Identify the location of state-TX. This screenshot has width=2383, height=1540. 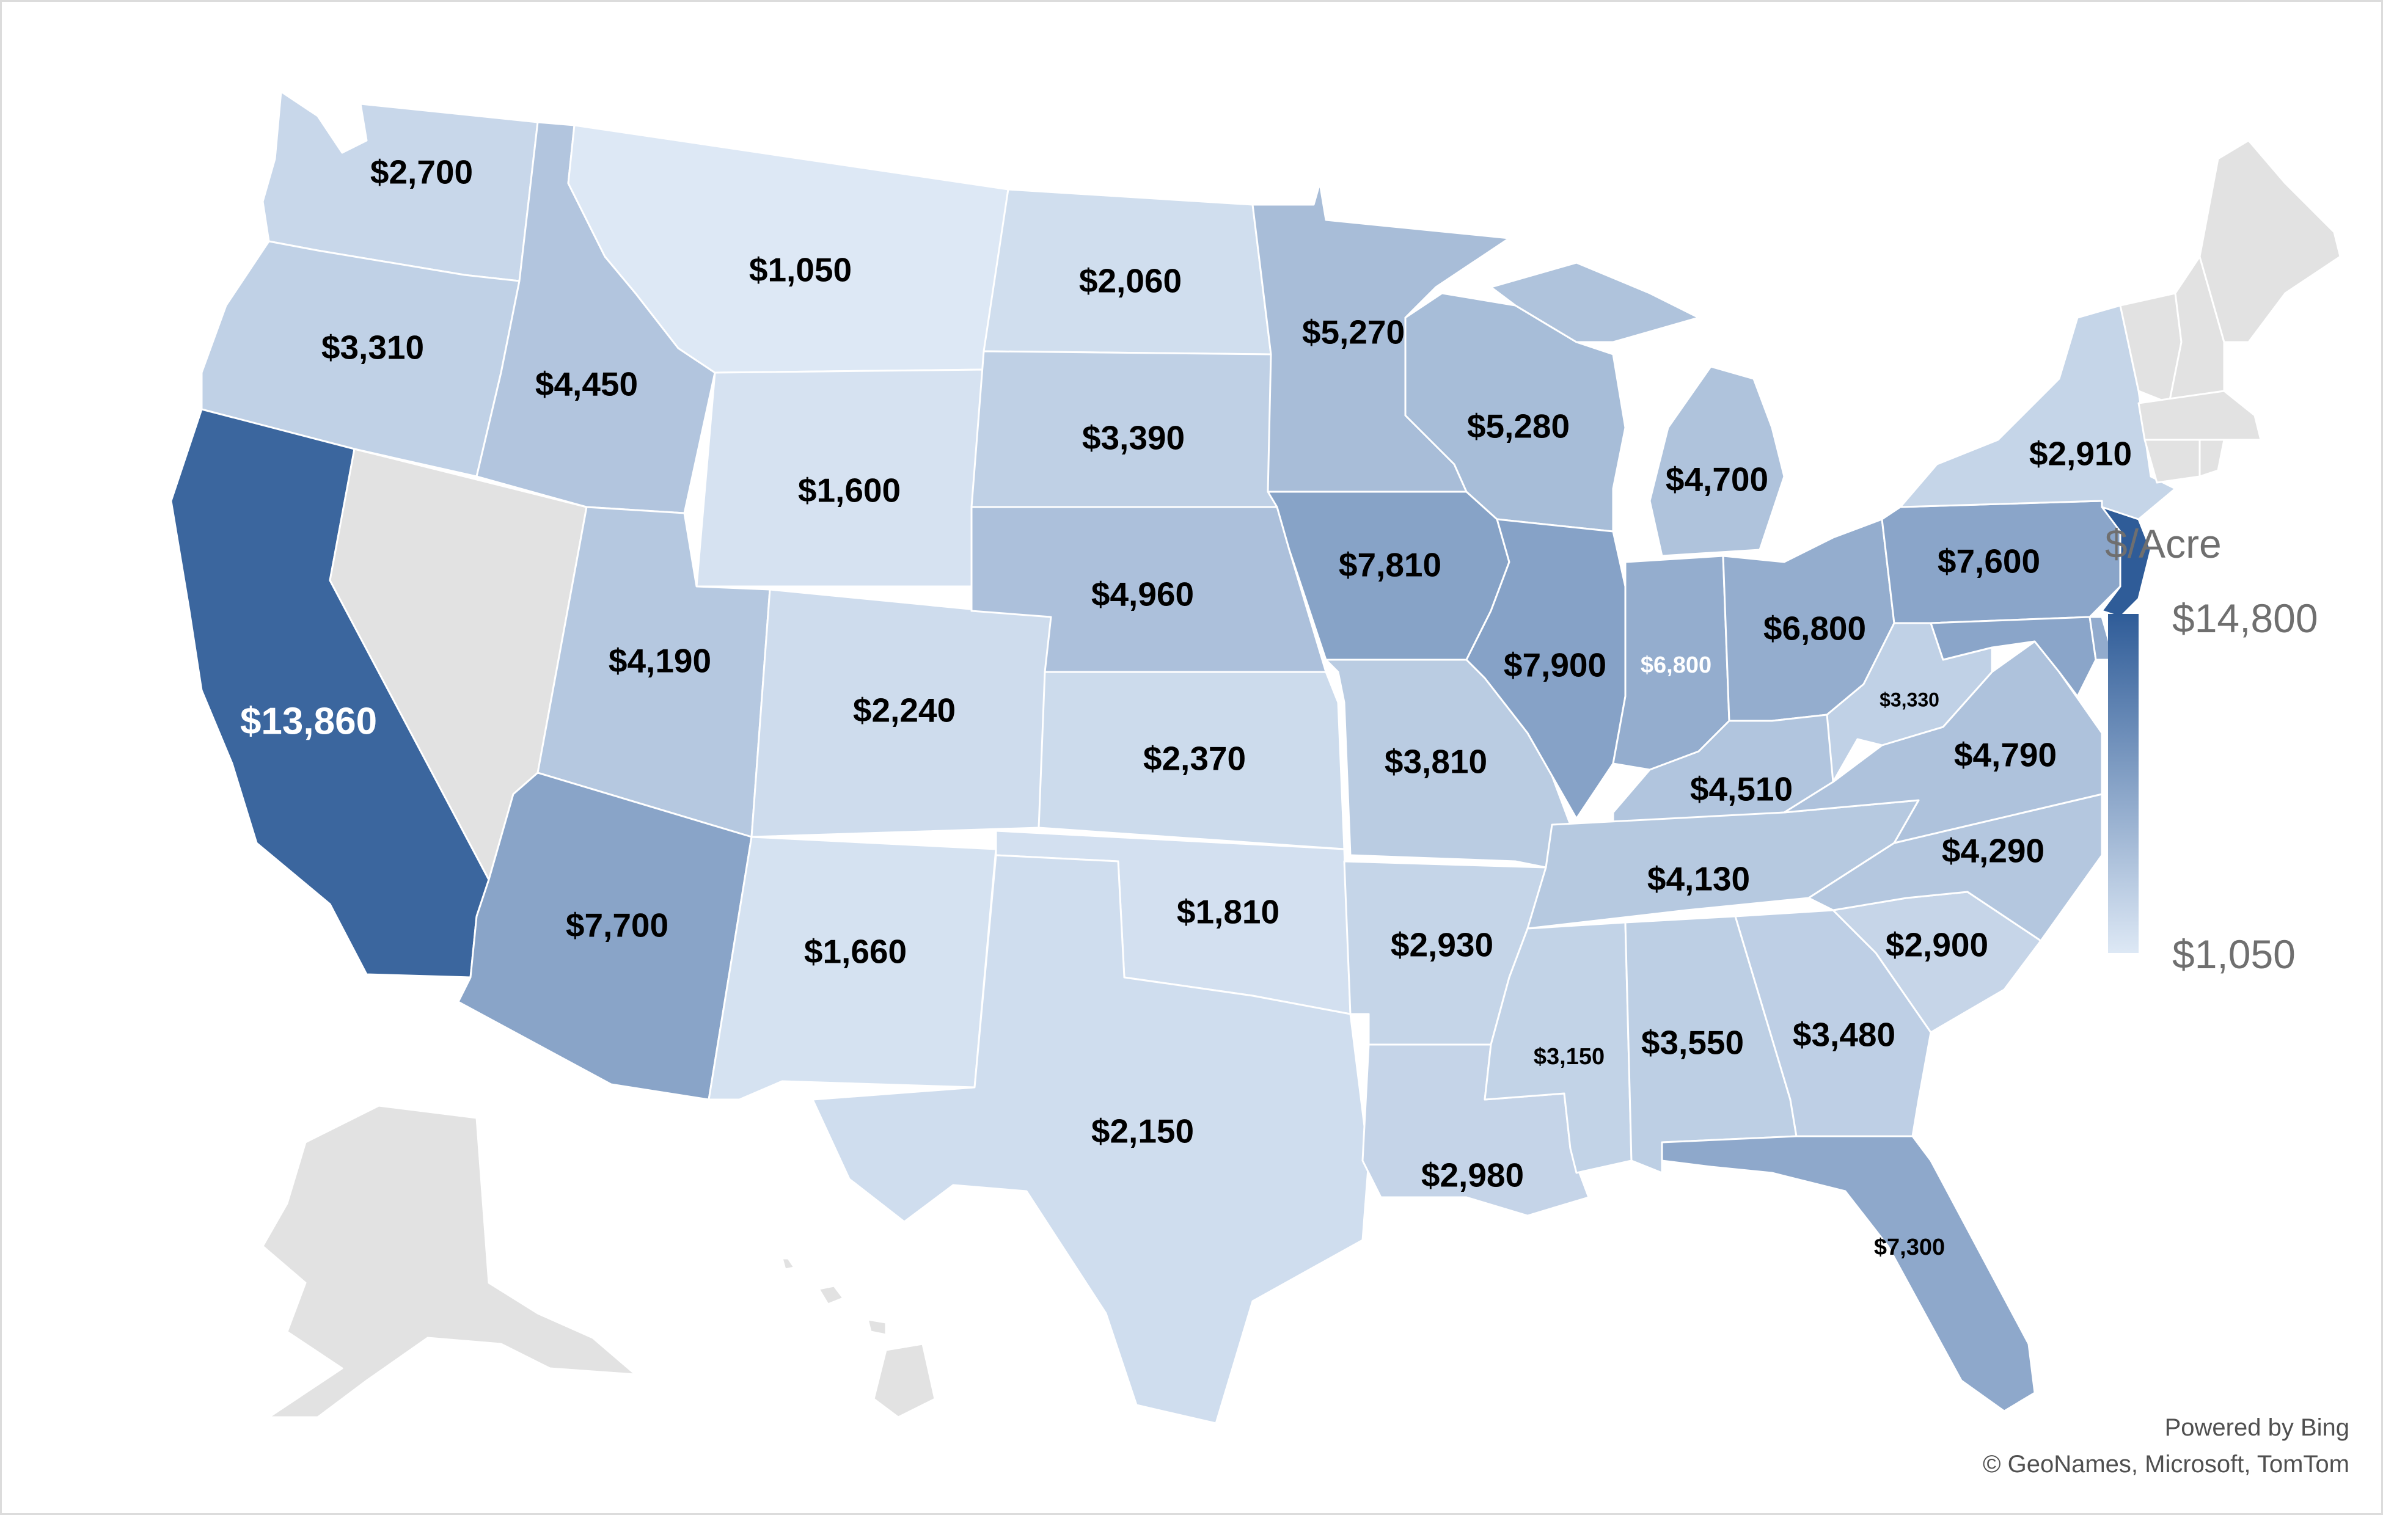
(1090, 1139).